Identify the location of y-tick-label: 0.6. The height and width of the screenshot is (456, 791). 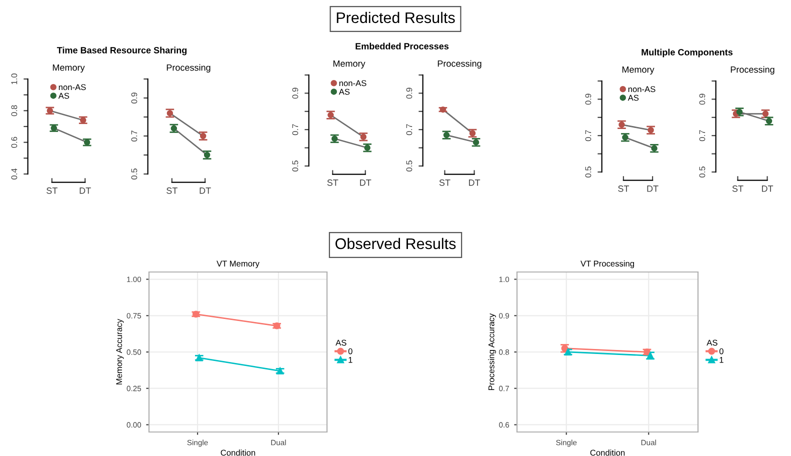
(14, 142).